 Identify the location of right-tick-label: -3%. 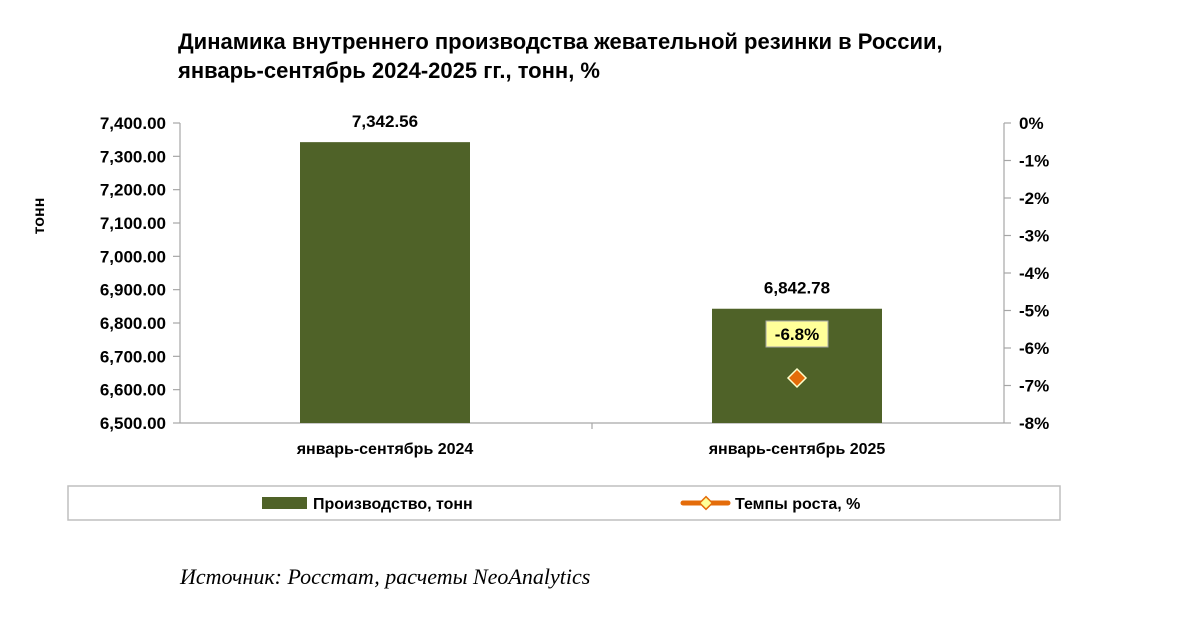
(1034, 236).